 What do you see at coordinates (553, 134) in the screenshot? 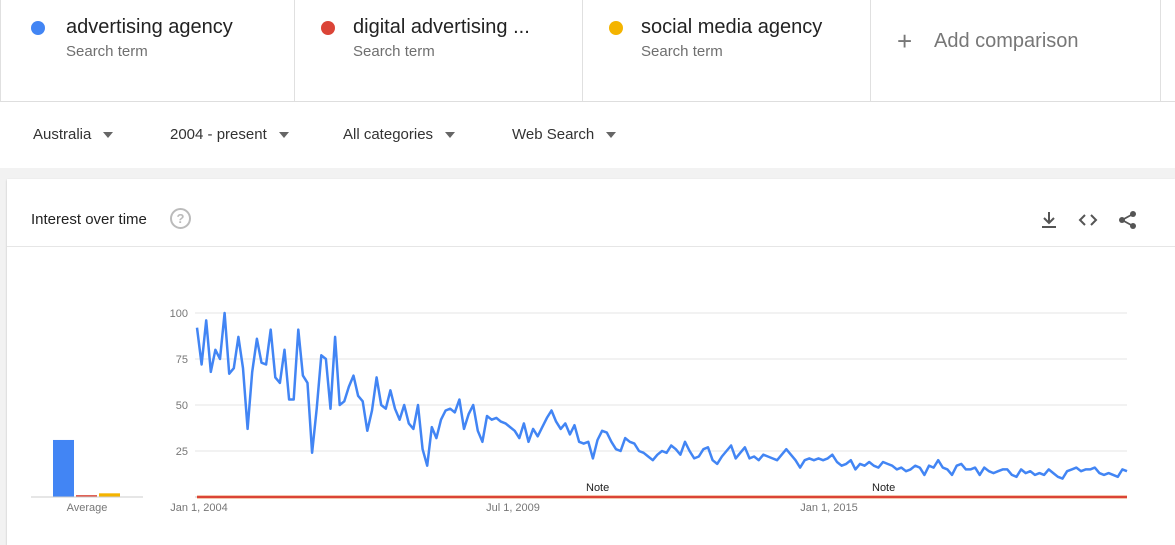
I see `search-property-label: Web Search` at bounding box center [553, 134].